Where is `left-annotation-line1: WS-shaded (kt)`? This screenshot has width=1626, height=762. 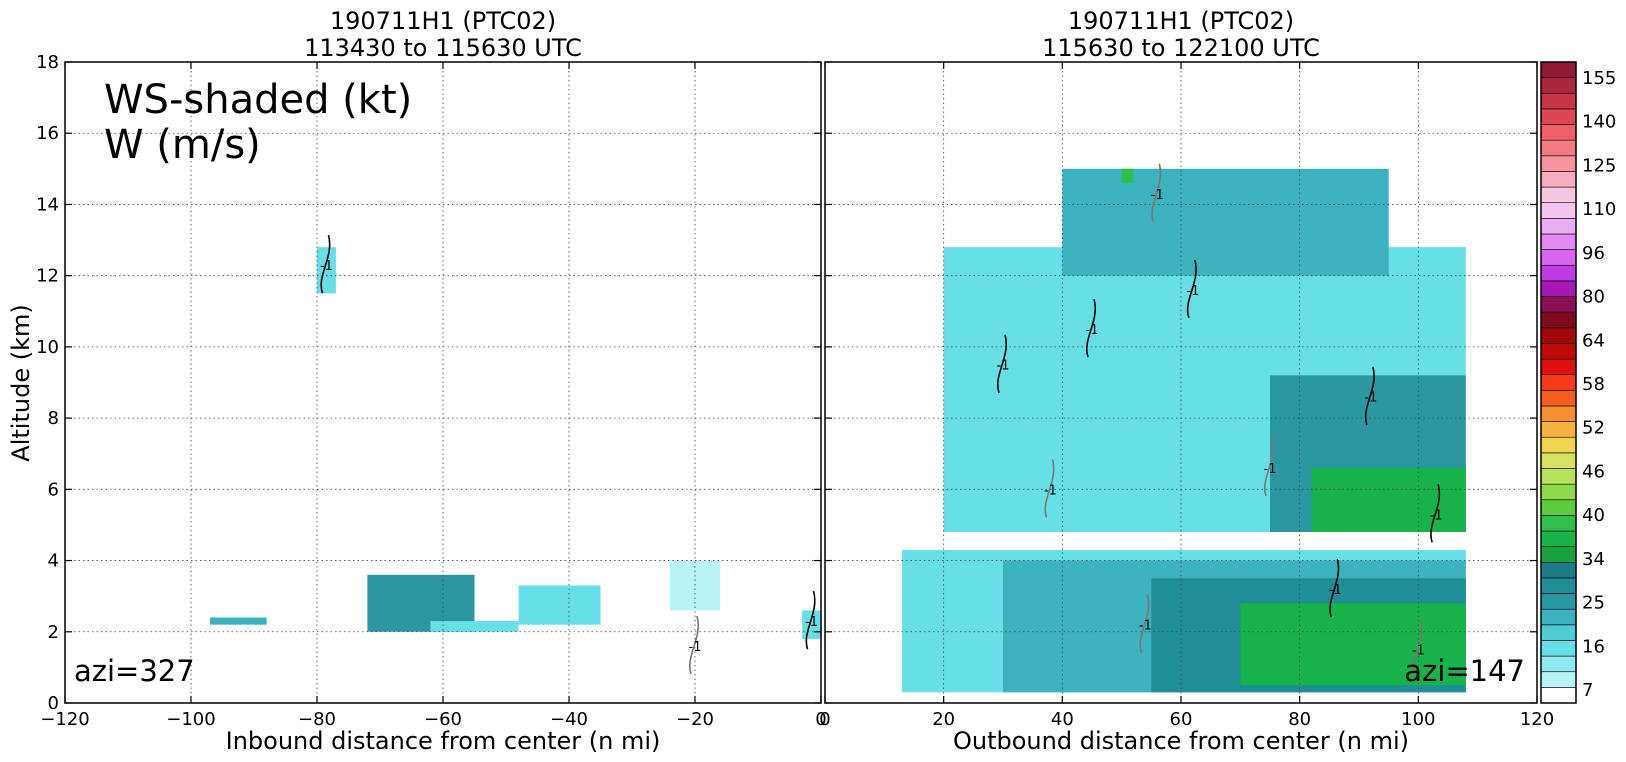 left-annotation-line1: WS-shaded (kt) is located at coordinates (258, 100).